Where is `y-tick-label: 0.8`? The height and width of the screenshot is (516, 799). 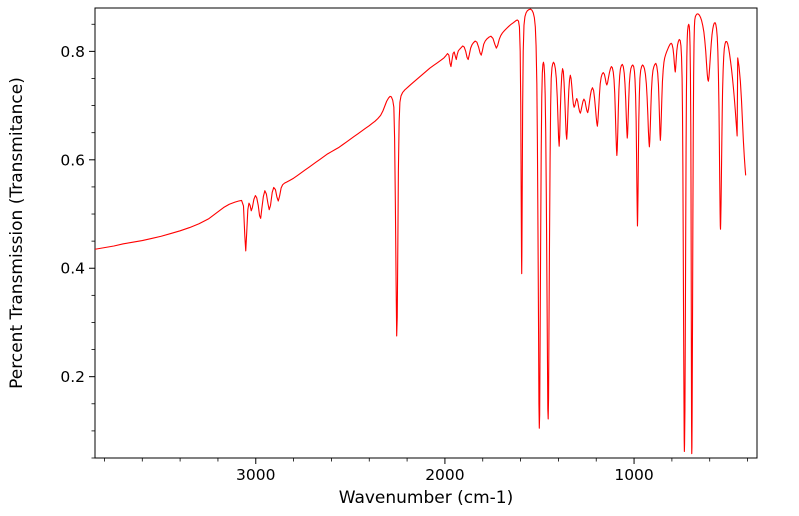 y-tick-label: 0.8 is located at coordinates (72, 52).